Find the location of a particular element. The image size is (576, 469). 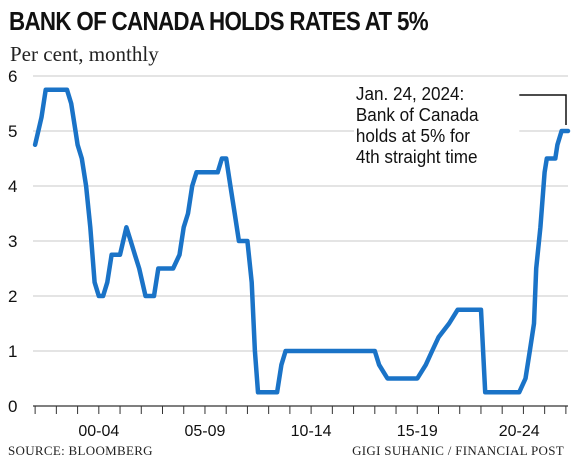

y-tick-label: 2 is located at coordinates (12, 296).